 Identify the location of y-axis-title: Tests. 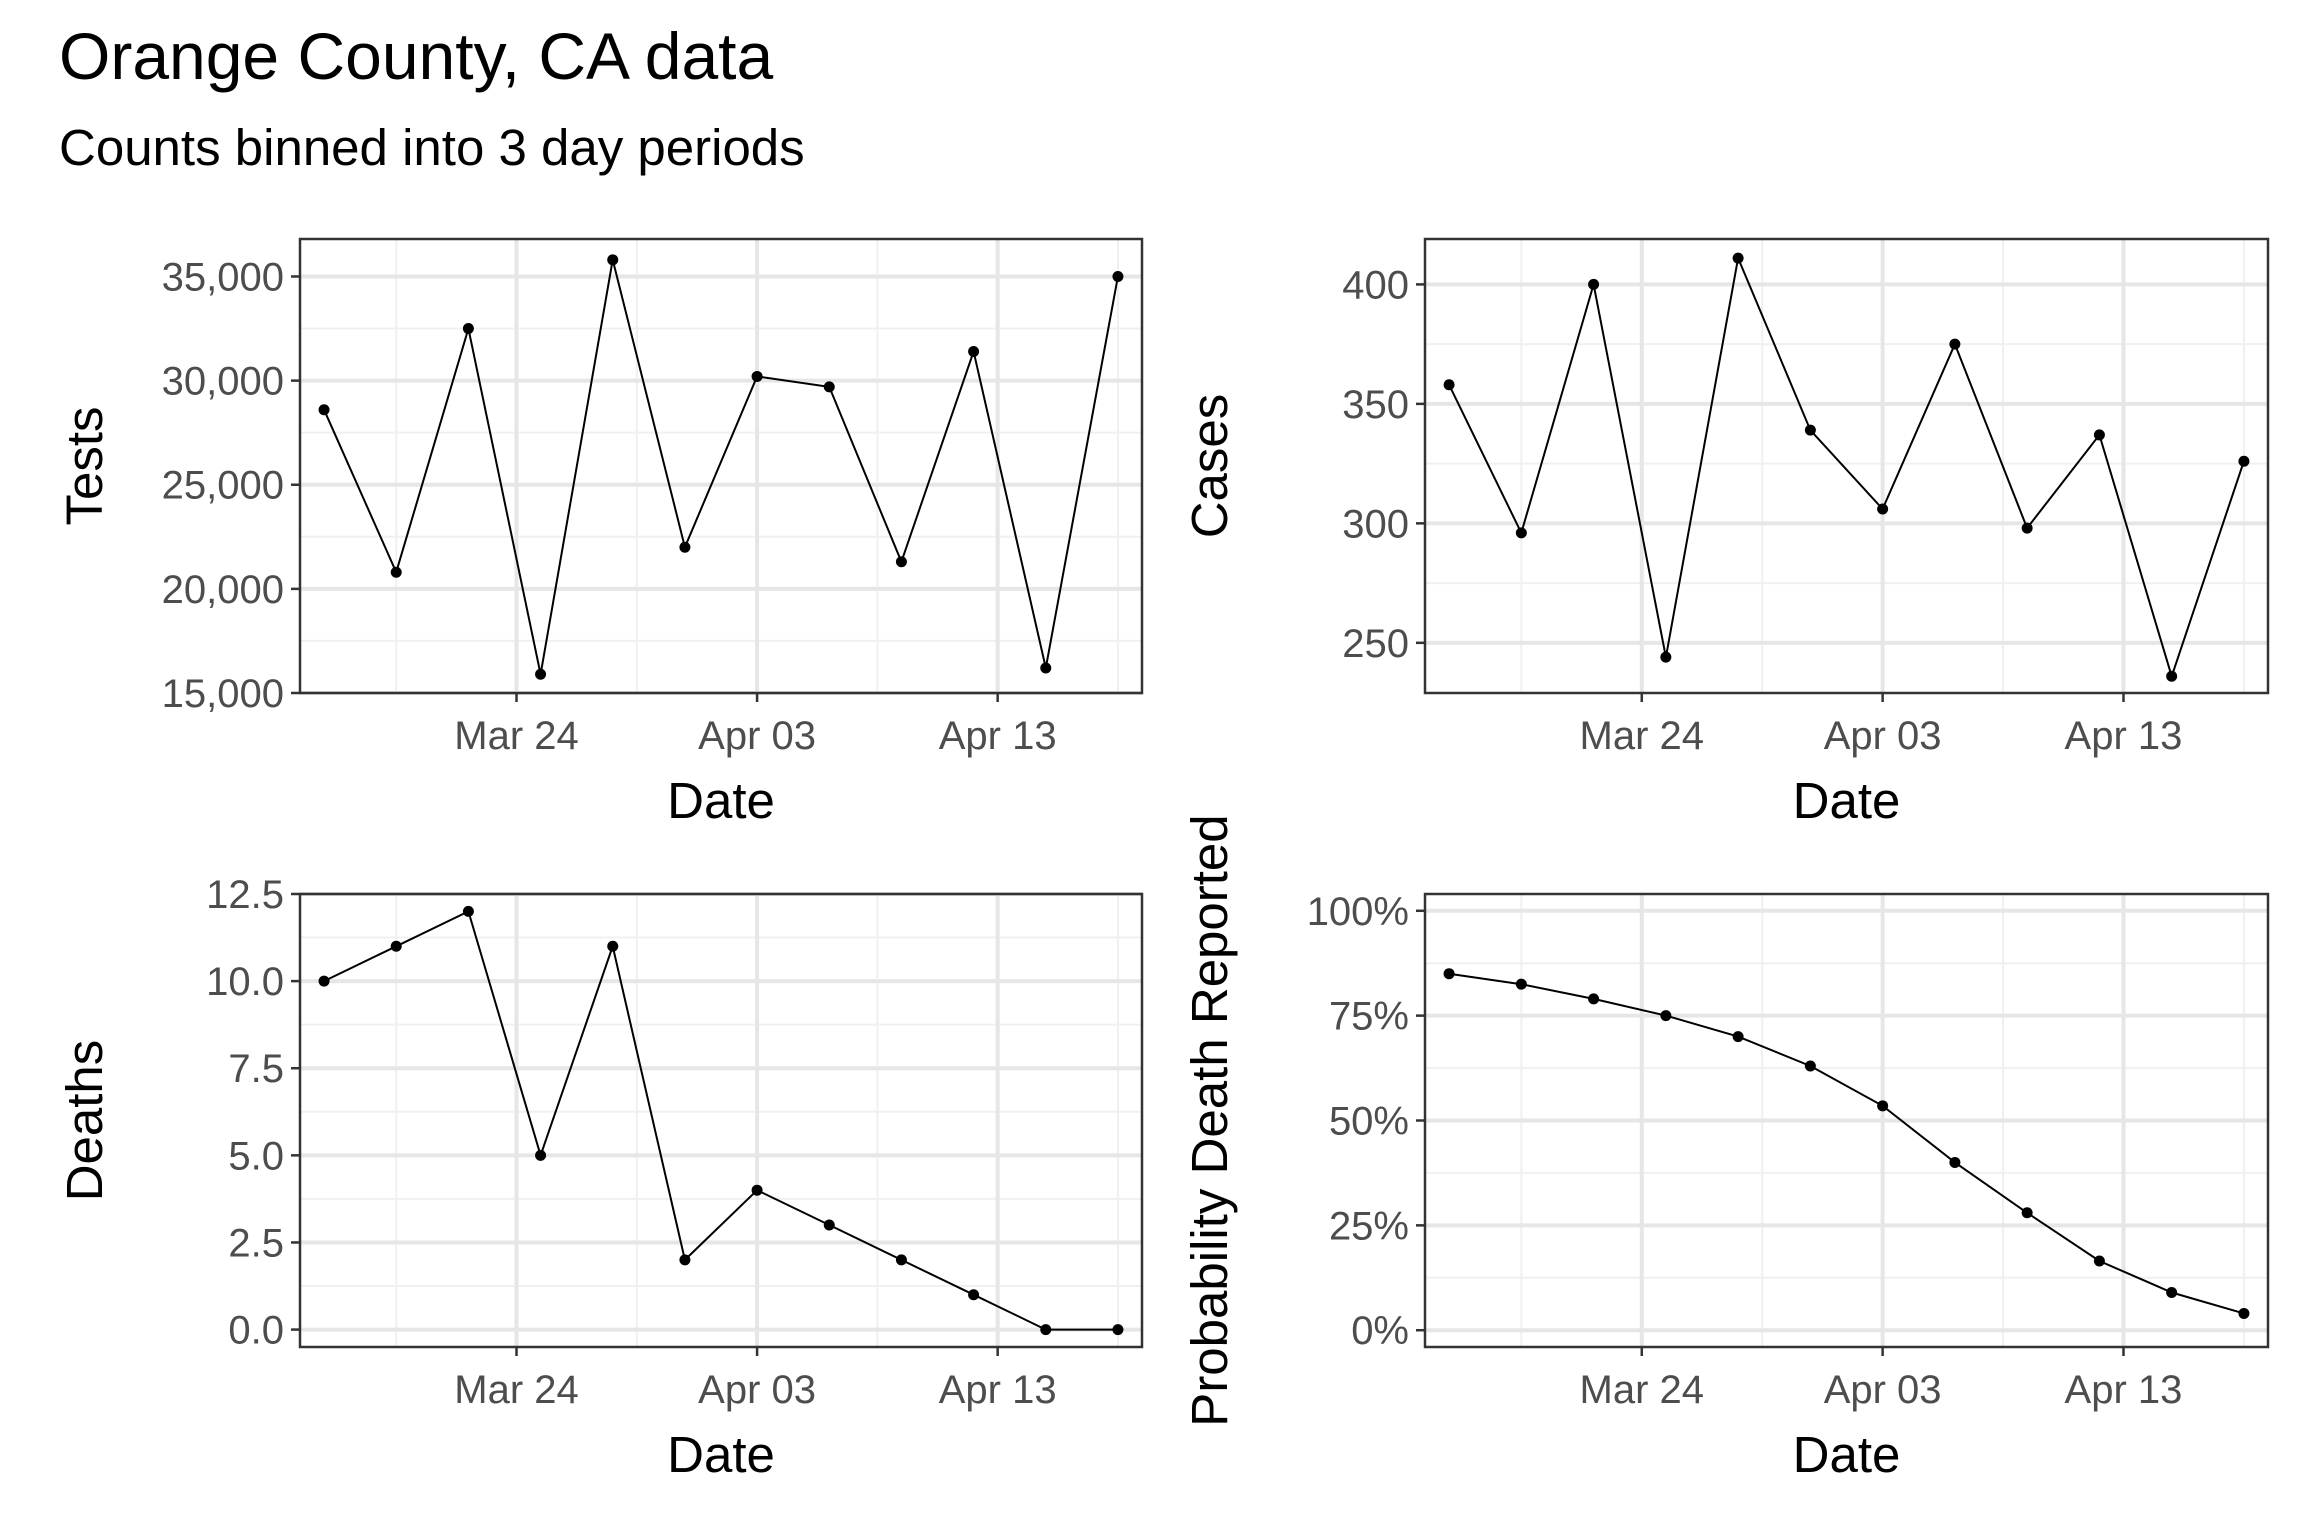
(84, 465).